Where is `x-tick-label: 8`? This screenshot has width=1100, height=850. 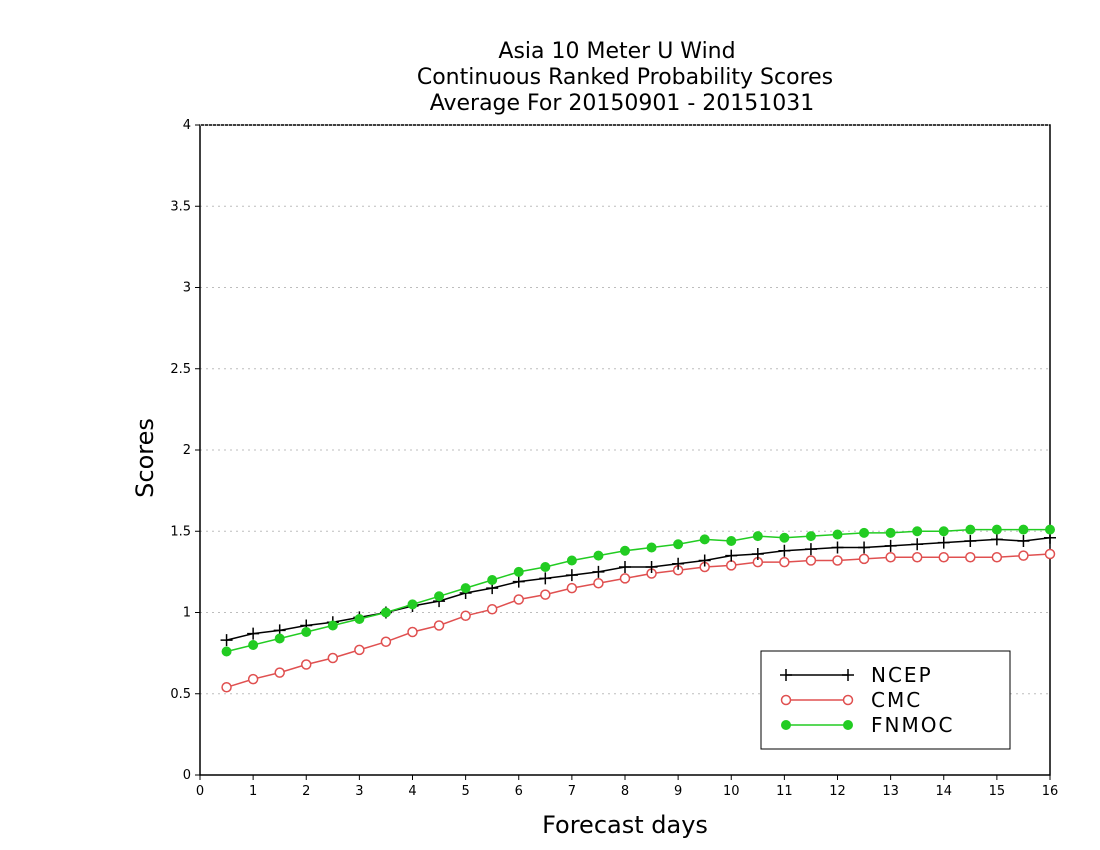
x-tick-label: 8 is located at coordinates (625, 791).